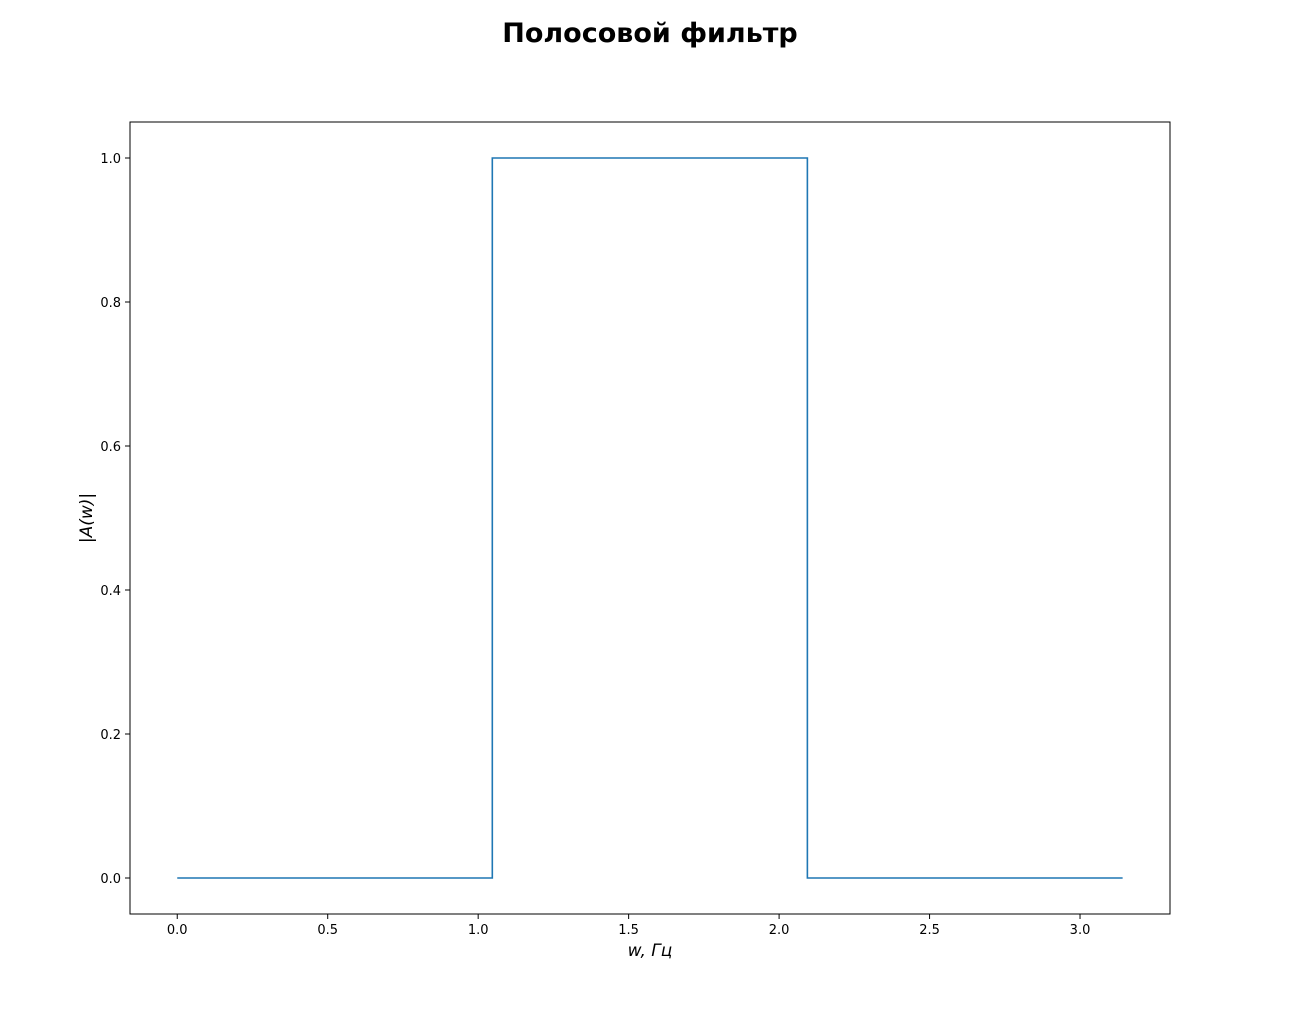 The image size is (1300, 1015). Describe the element at coordinates (327, 930) in the screenshot. I see `x-tick-label: 0.5` at that location.